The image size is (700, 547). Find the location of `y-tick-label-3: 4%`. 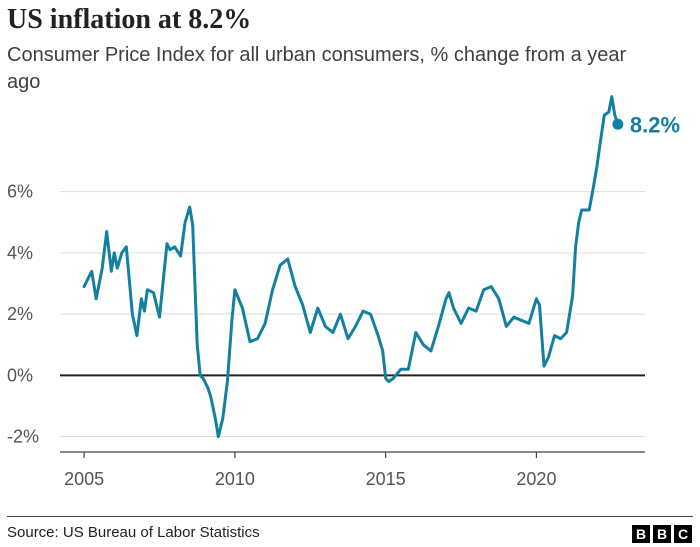

y-tick-label-3: 4% is located at coordinates (20, 253).